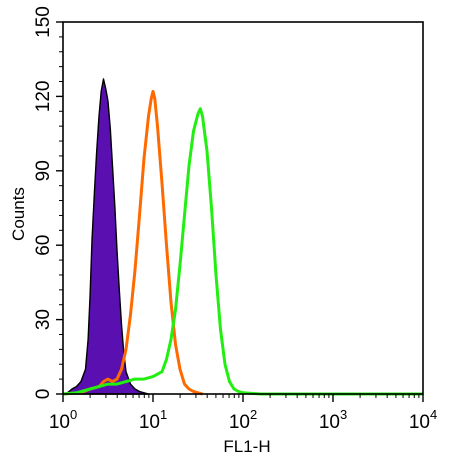  What do you see at coordinates (423, 420) in the screenshot?
I see `x-tick-label: 10⁴` at bounding box center [423, 420].